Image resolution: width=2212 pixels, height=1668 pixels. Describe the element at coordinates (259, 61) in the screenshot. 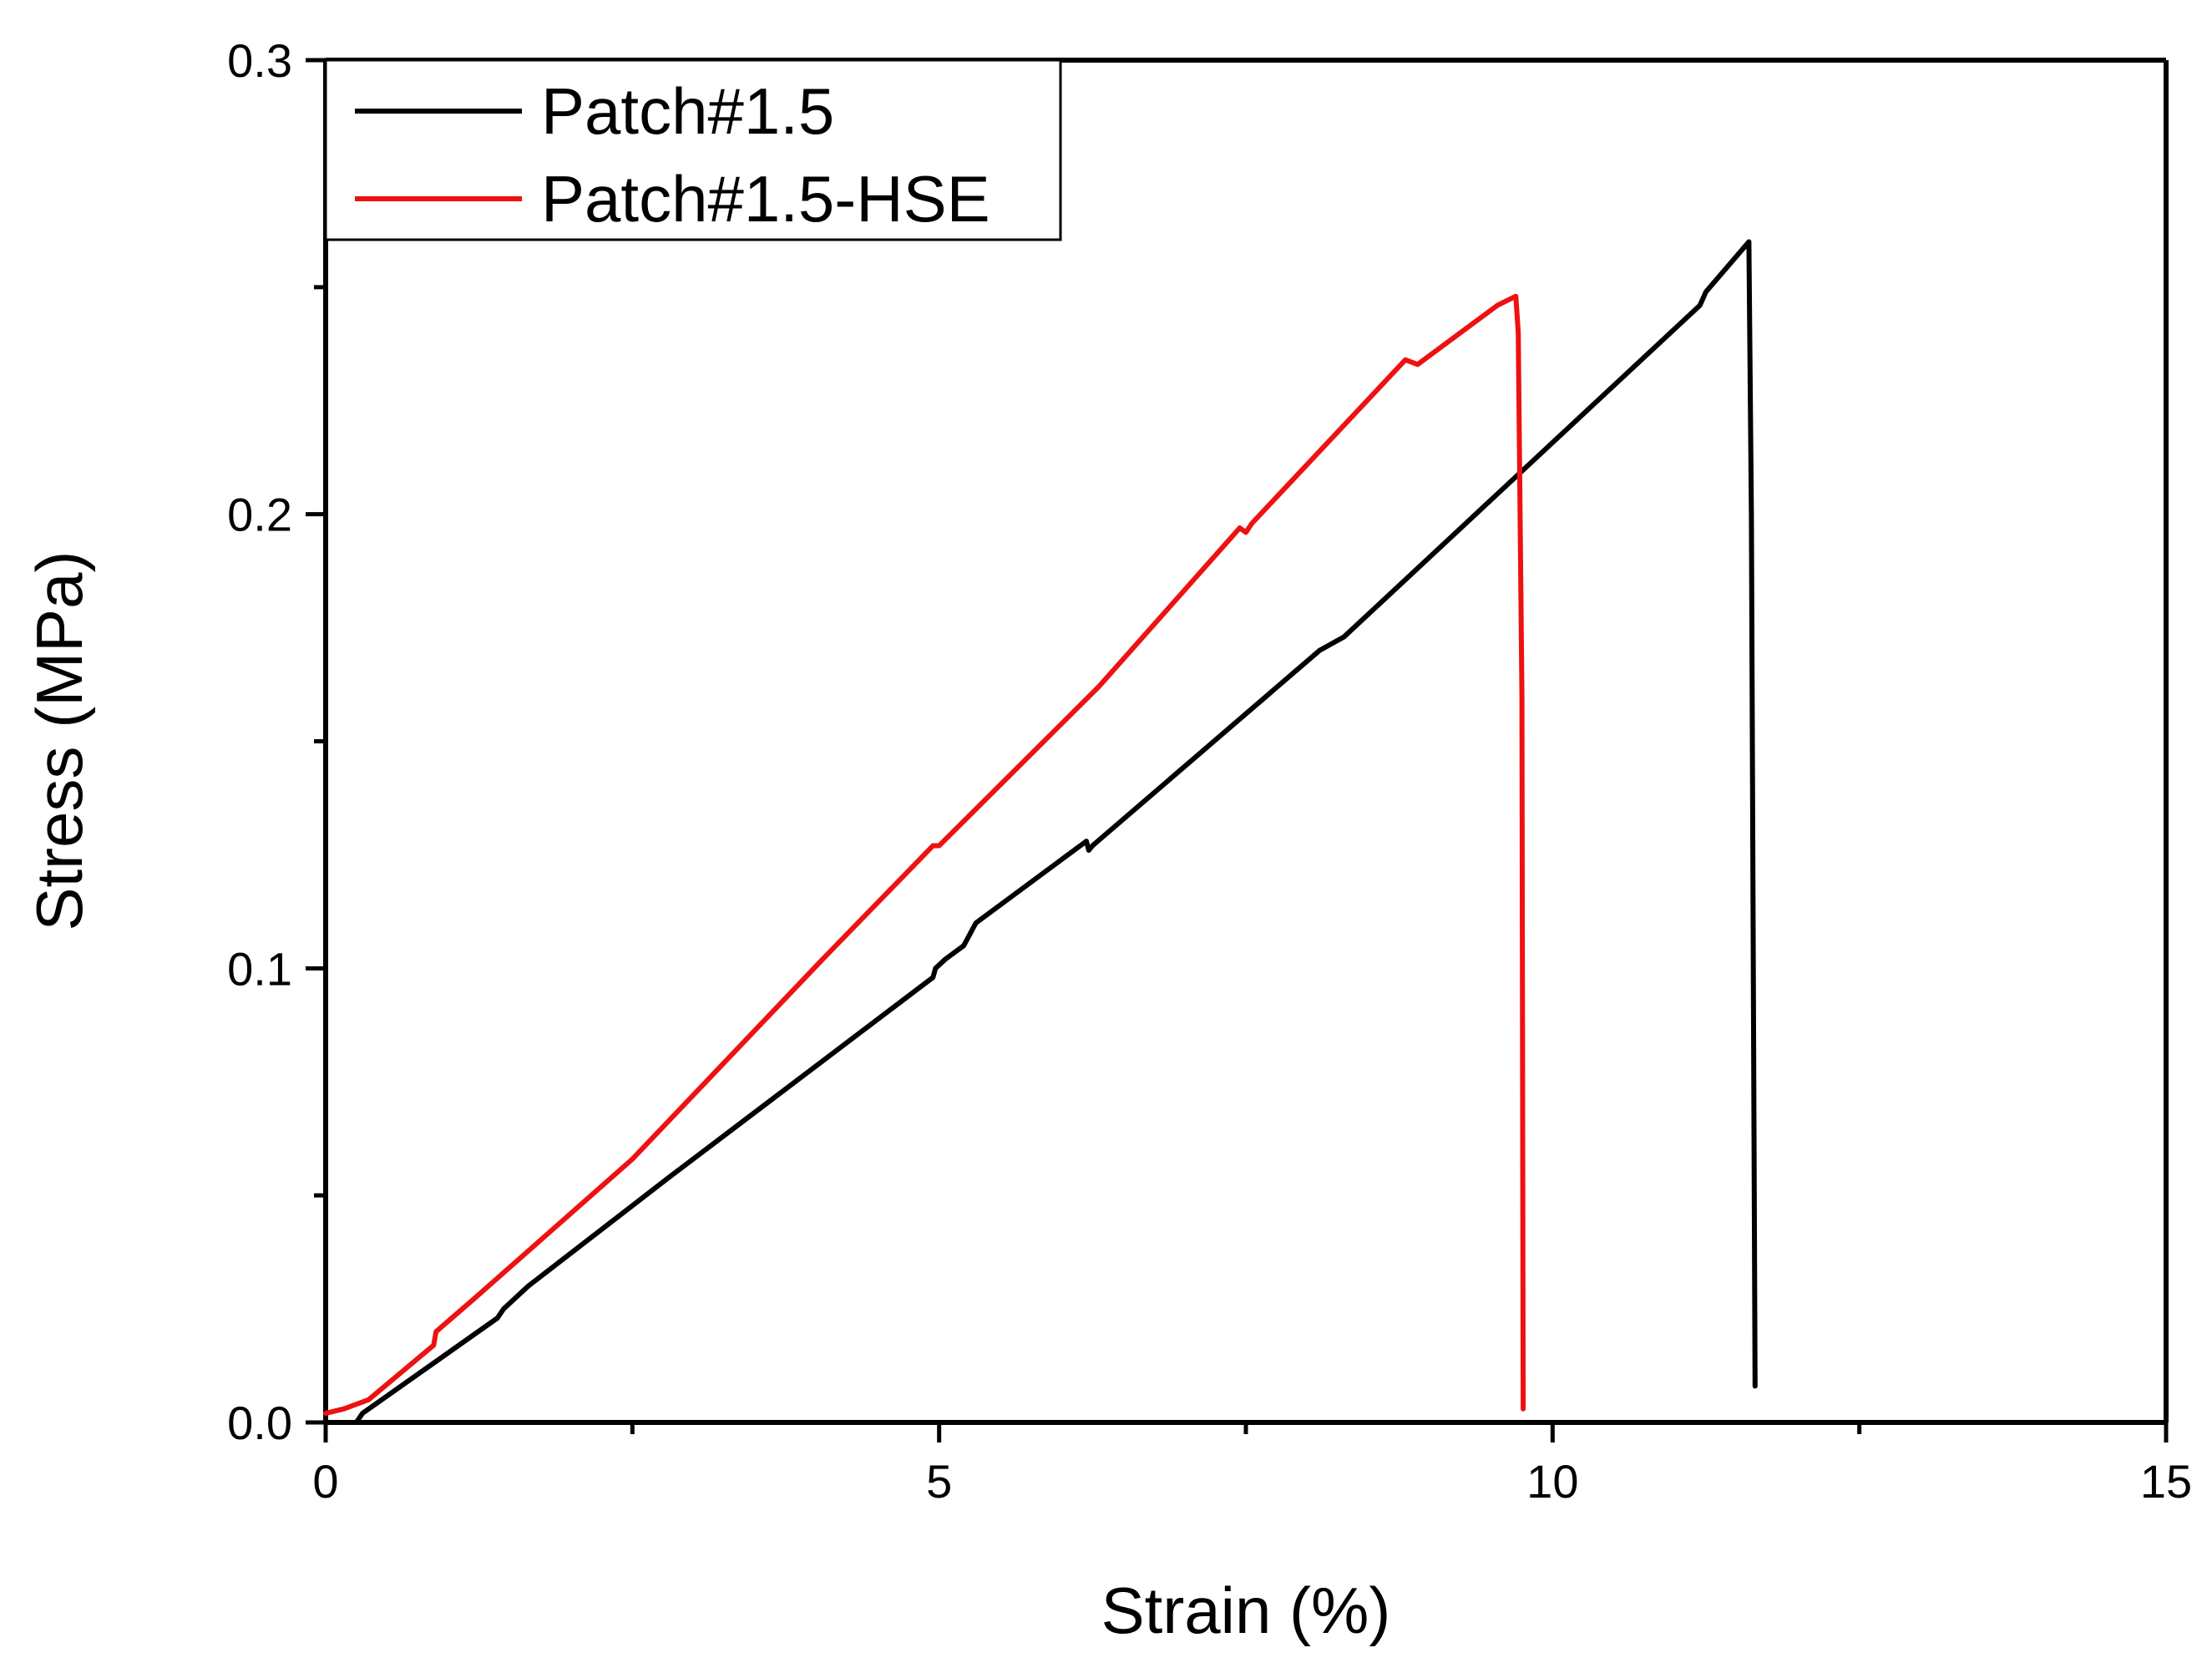

I see `y-tick-label: 0.3` at that location.